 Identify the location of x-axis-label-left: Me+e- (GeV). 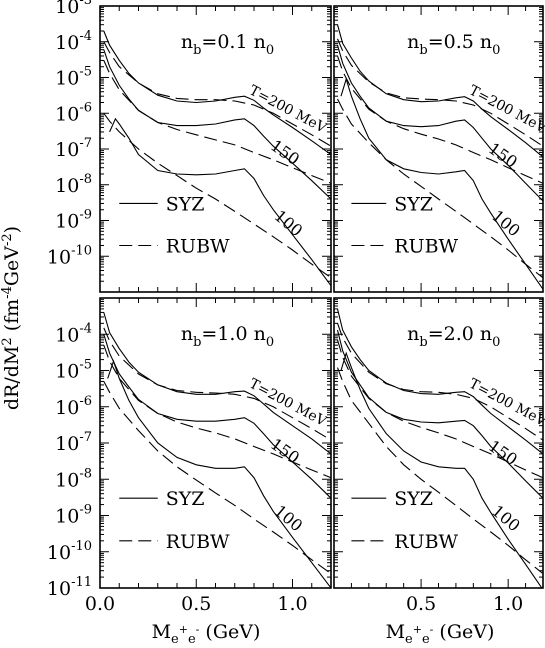
(206, 634).